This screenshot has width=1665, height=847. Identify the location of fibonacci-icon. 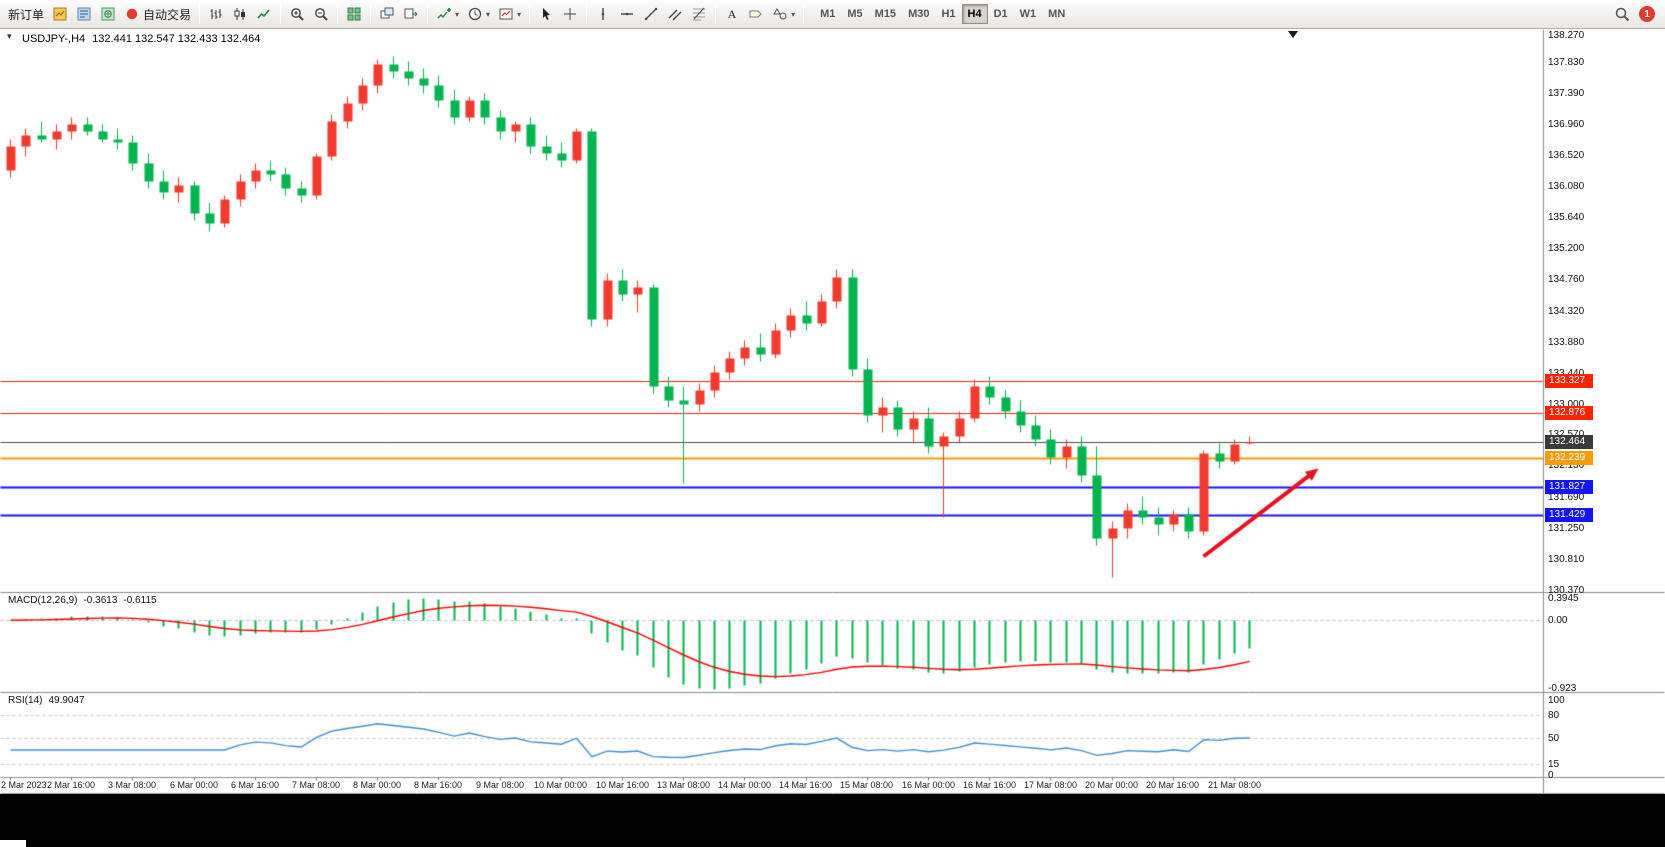
(699, 14).